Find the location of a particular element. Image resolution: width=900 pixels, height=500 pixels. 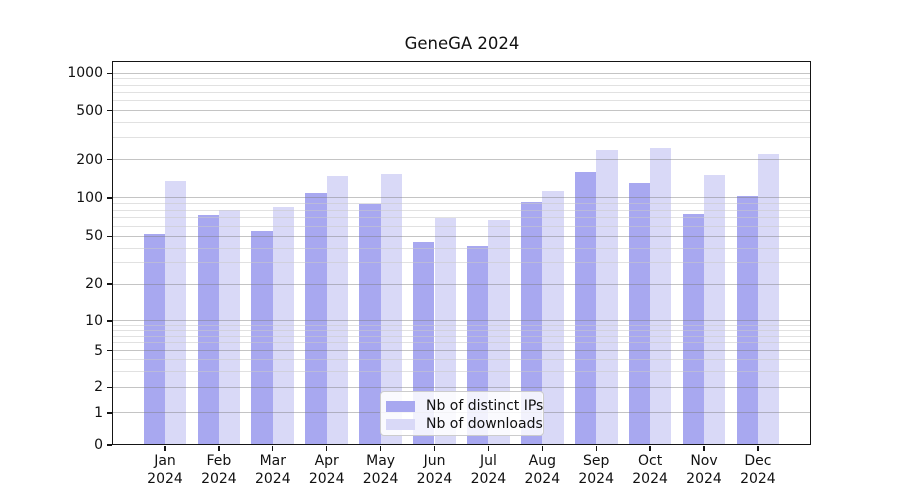

legend-label: Nb of distinct IPs is located at coordinates (485, 406).